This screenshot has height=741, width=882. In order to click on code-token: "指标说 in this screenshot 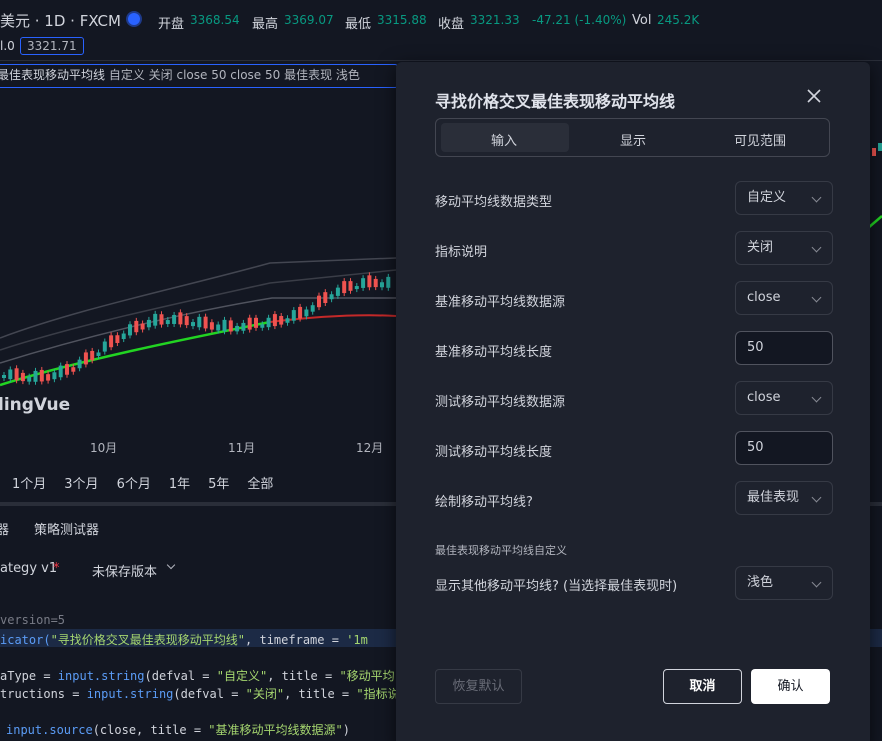, I will do `click(378, 694)`.